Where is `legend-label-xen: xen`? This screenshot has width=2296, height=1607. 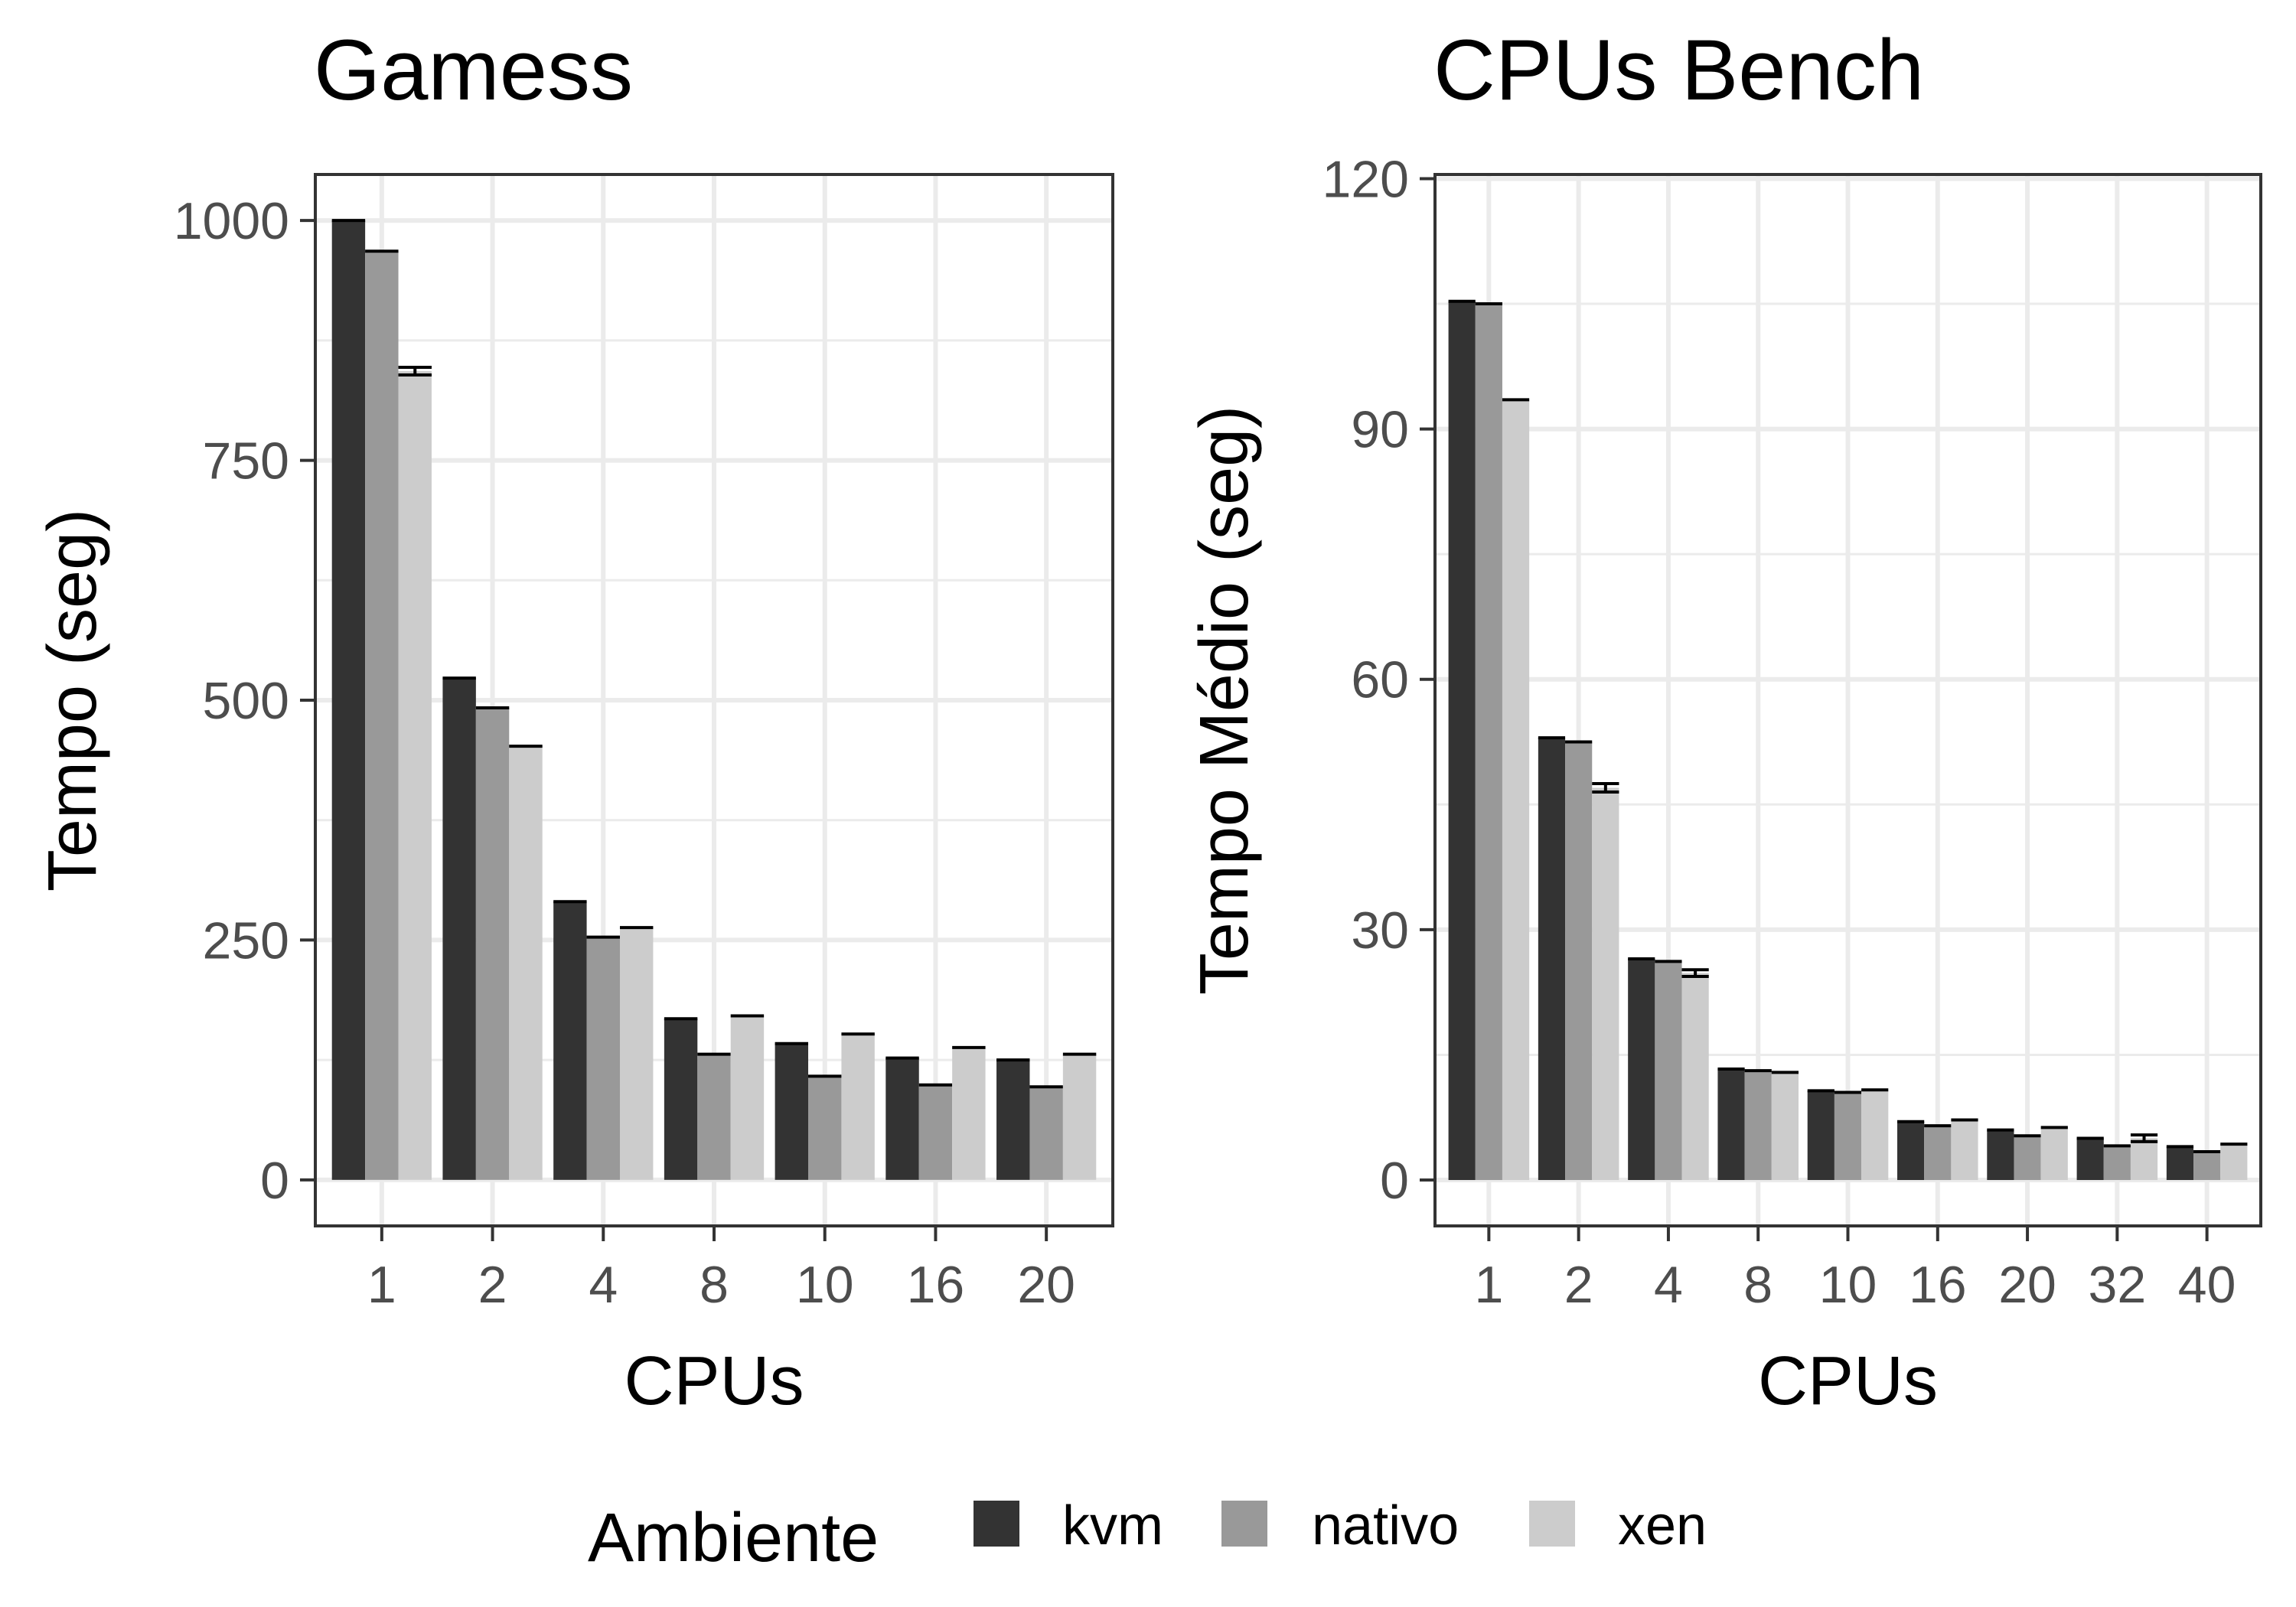
legend-label-xen: xen is located at coordinates (1662, 1526).